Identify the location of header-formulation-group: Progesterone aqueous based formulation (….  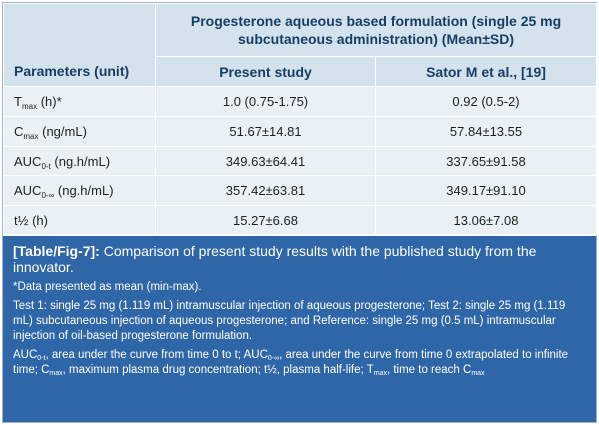
(376, 30).